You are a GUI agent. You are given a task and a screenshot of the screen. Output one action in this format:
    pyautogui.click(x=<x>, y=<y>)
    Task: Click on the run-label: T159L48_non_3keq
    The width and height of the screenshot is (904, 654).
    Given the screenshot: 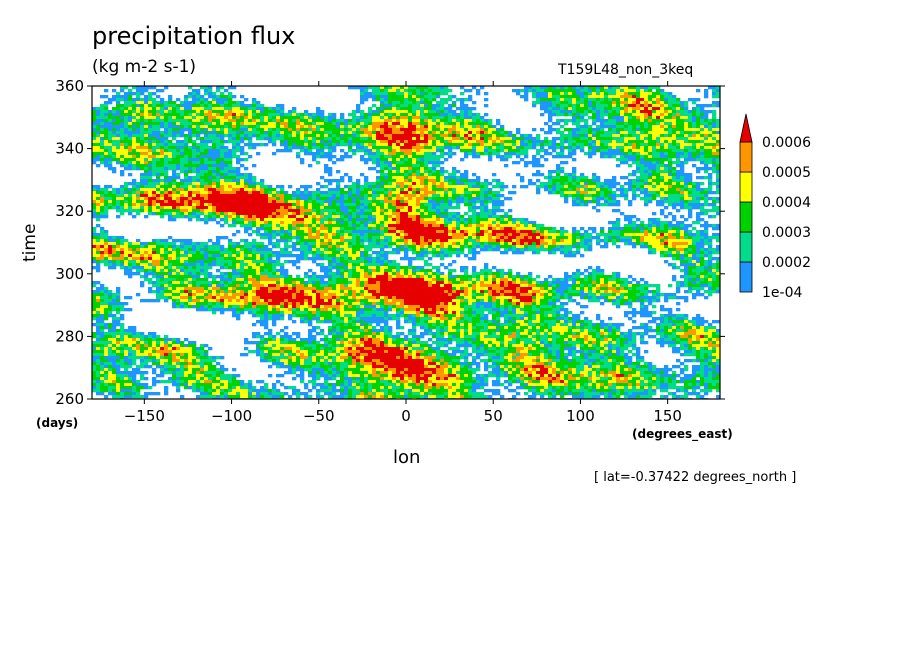 What is the action you would take?
    pyautogui.click(x=626, y=70)
    